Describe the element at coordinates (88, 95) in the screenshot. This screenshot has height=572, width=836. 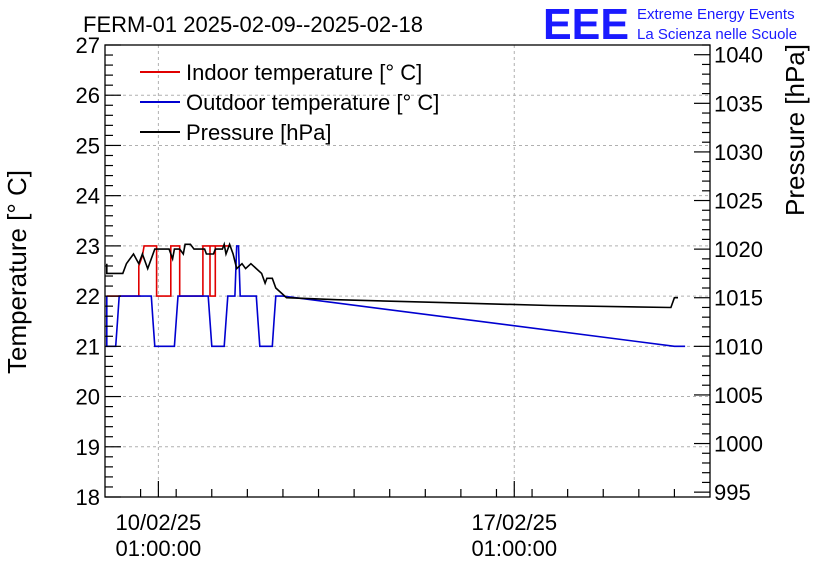
I see `y-tick-label: 26` at that location.